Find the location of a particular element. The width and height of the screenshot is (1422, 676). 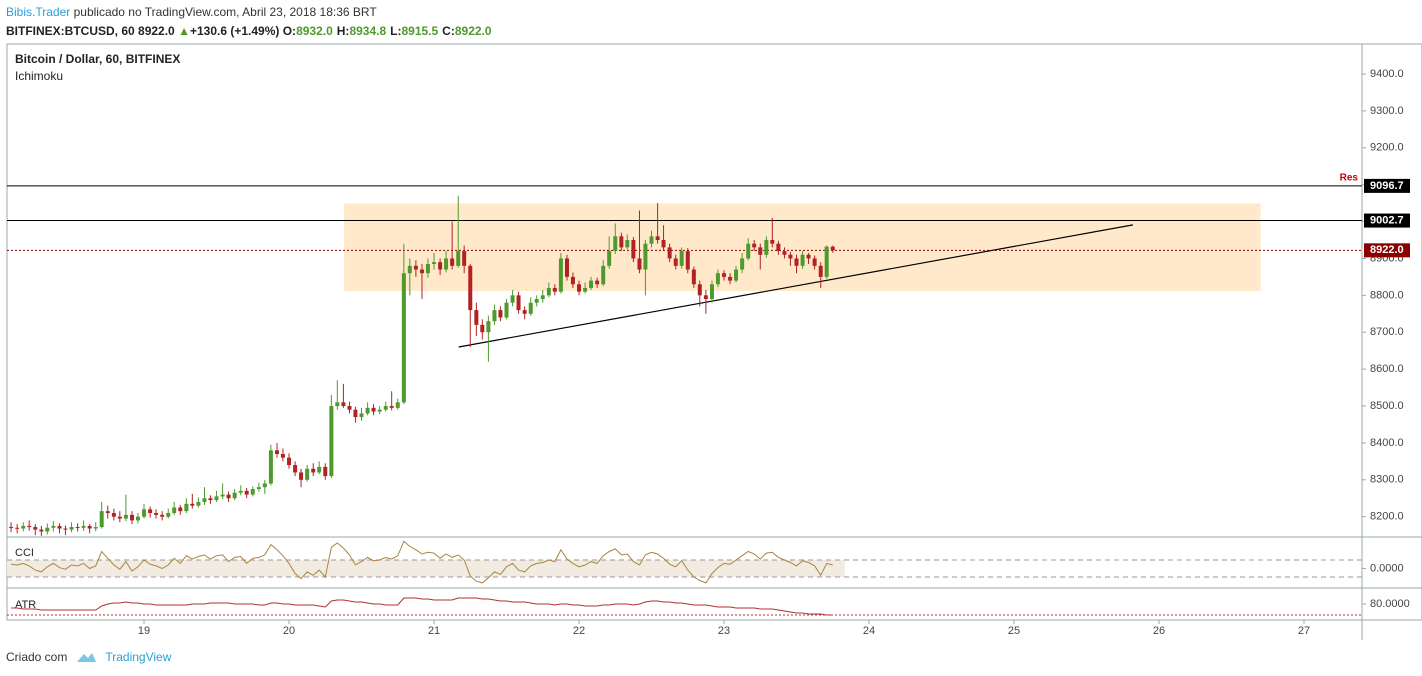

footer: Criado com TradingView is located at coordinates (88, 657).